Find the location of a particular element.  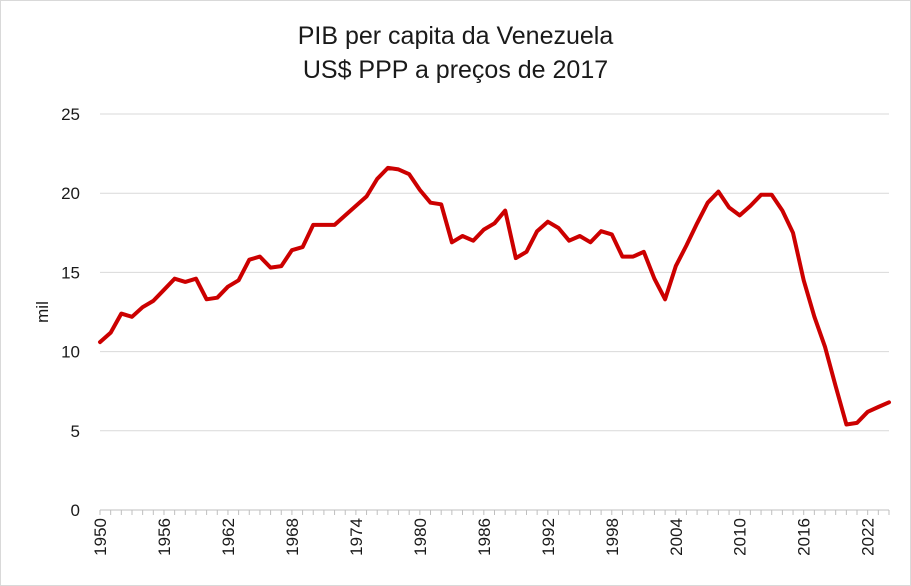

x-tick-label: 1950 is located at coordinates (100, 537).